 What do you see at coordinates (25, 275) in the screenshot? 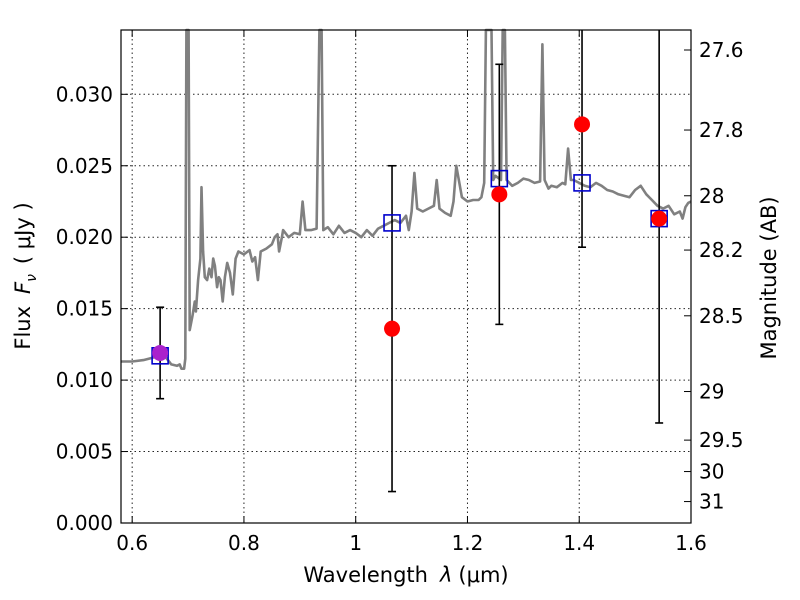
I see `y-axis-label: FluxFν( μJy )` at bounding box center [25, 275].